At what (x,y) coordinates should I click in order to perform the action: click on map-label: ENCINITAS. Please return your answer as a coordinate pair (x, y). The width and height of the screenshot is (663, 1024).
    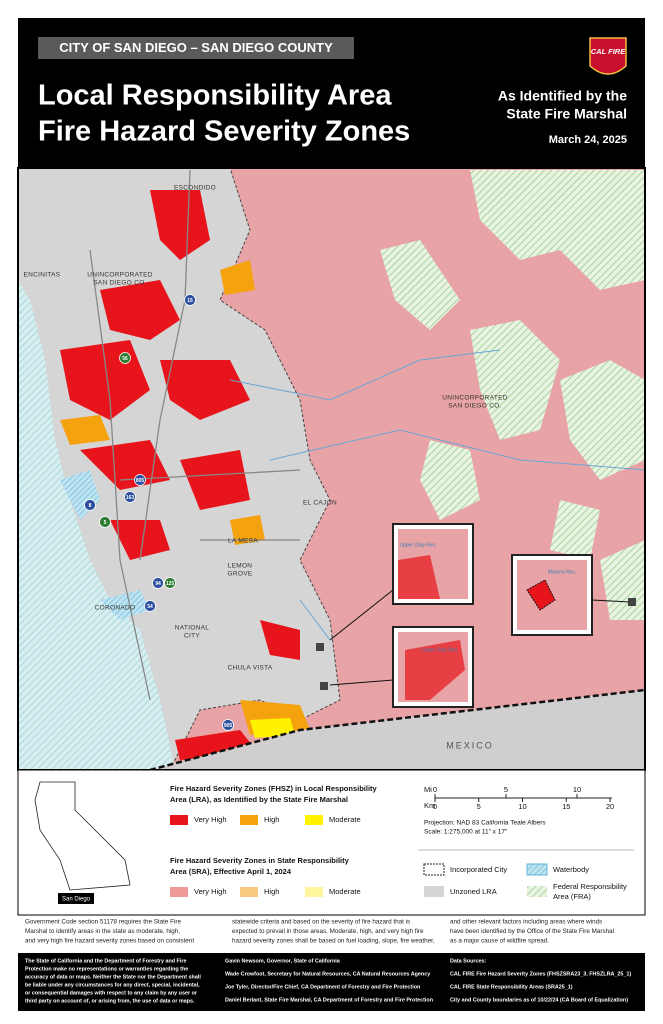
    Looking at the image, I should click on (42, 275).